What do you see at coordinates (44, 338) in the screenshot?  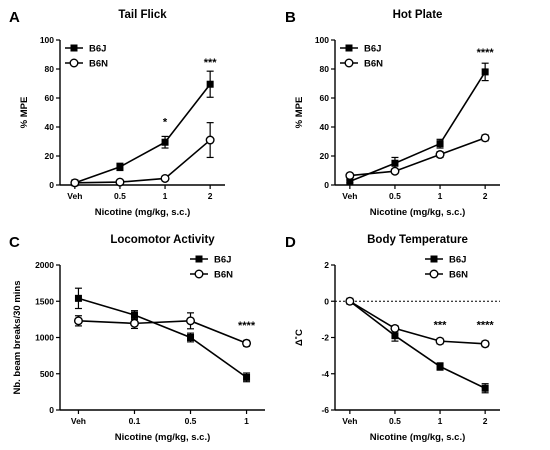 I see `y-tick-label: 1000` at bounding box center [44, 338].